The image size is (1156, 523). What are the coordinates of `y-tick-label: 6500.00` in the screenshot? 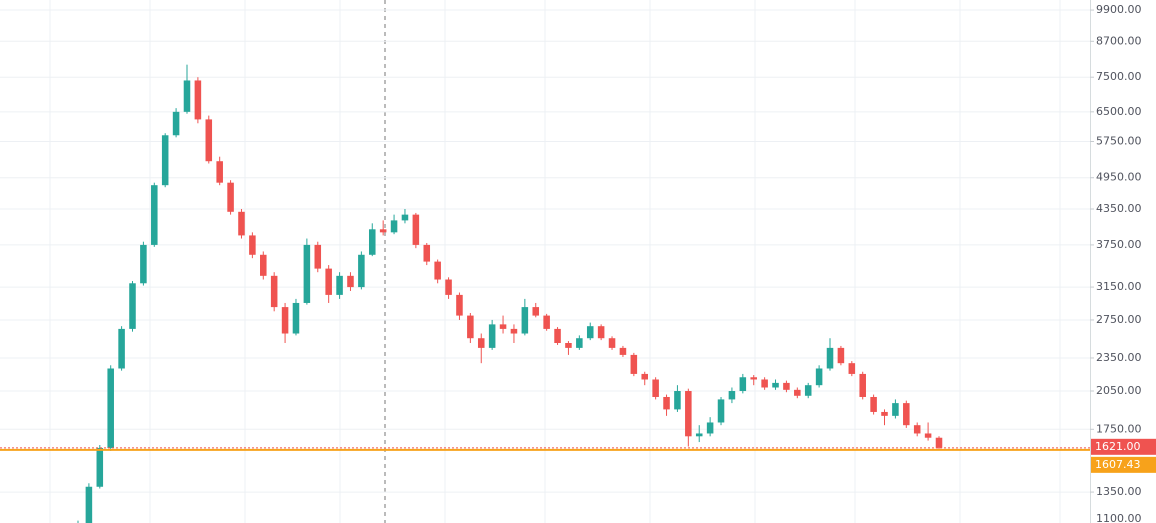 It's located at (1119, 111).